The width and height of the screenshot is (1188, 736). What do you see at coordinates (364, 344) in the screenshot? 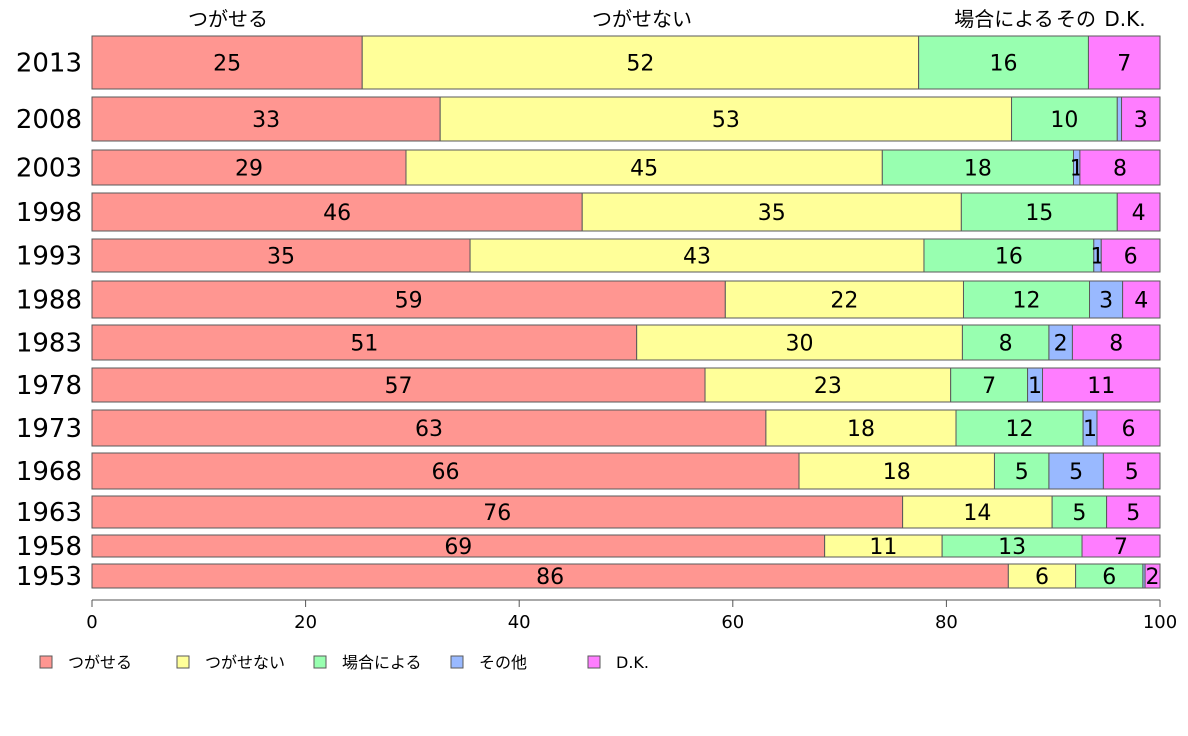
I see `segment-label: 51` at bounding box center [364, 344].